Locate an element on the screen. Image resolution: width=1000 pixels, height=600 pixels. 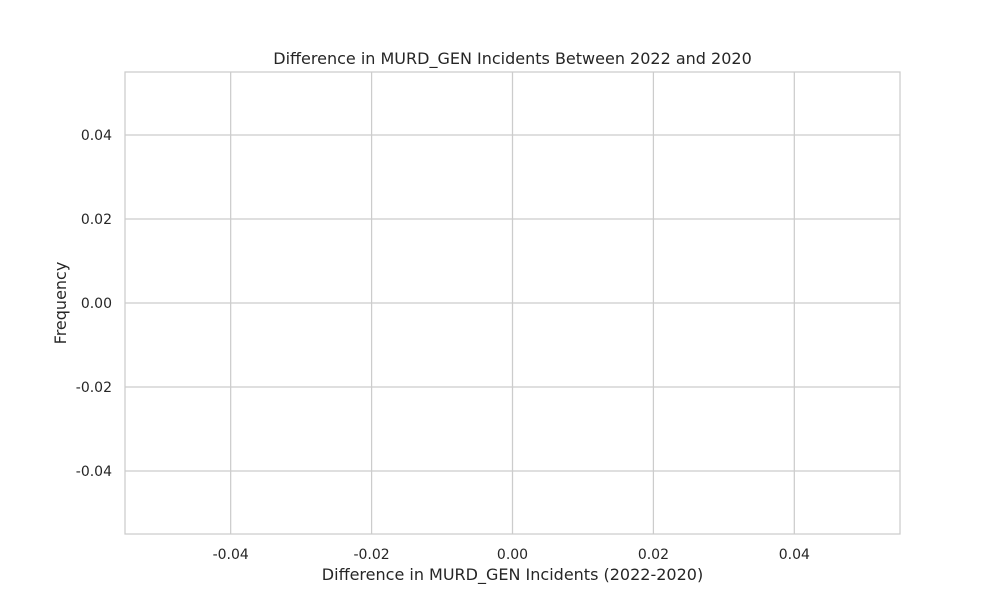
y-tick-labels: 0.04 0.02 0.00 -0.02 -0.04 is located at coordinates (94, 304).